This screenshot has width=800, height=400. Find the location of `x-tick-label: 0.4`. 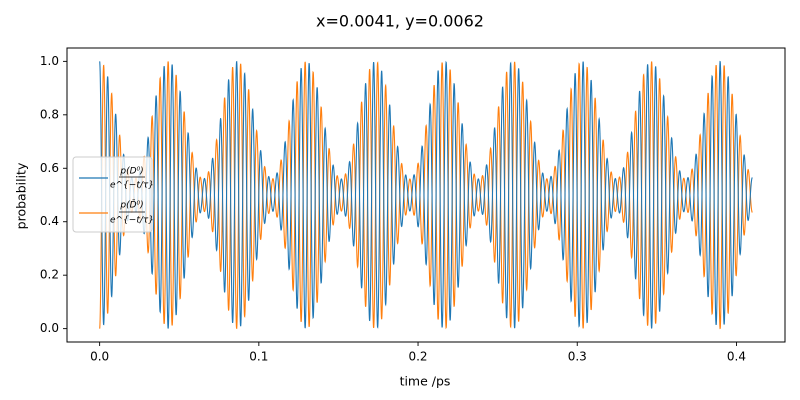

x-tick-label: 0.4 is located at coordinates (736, 357).